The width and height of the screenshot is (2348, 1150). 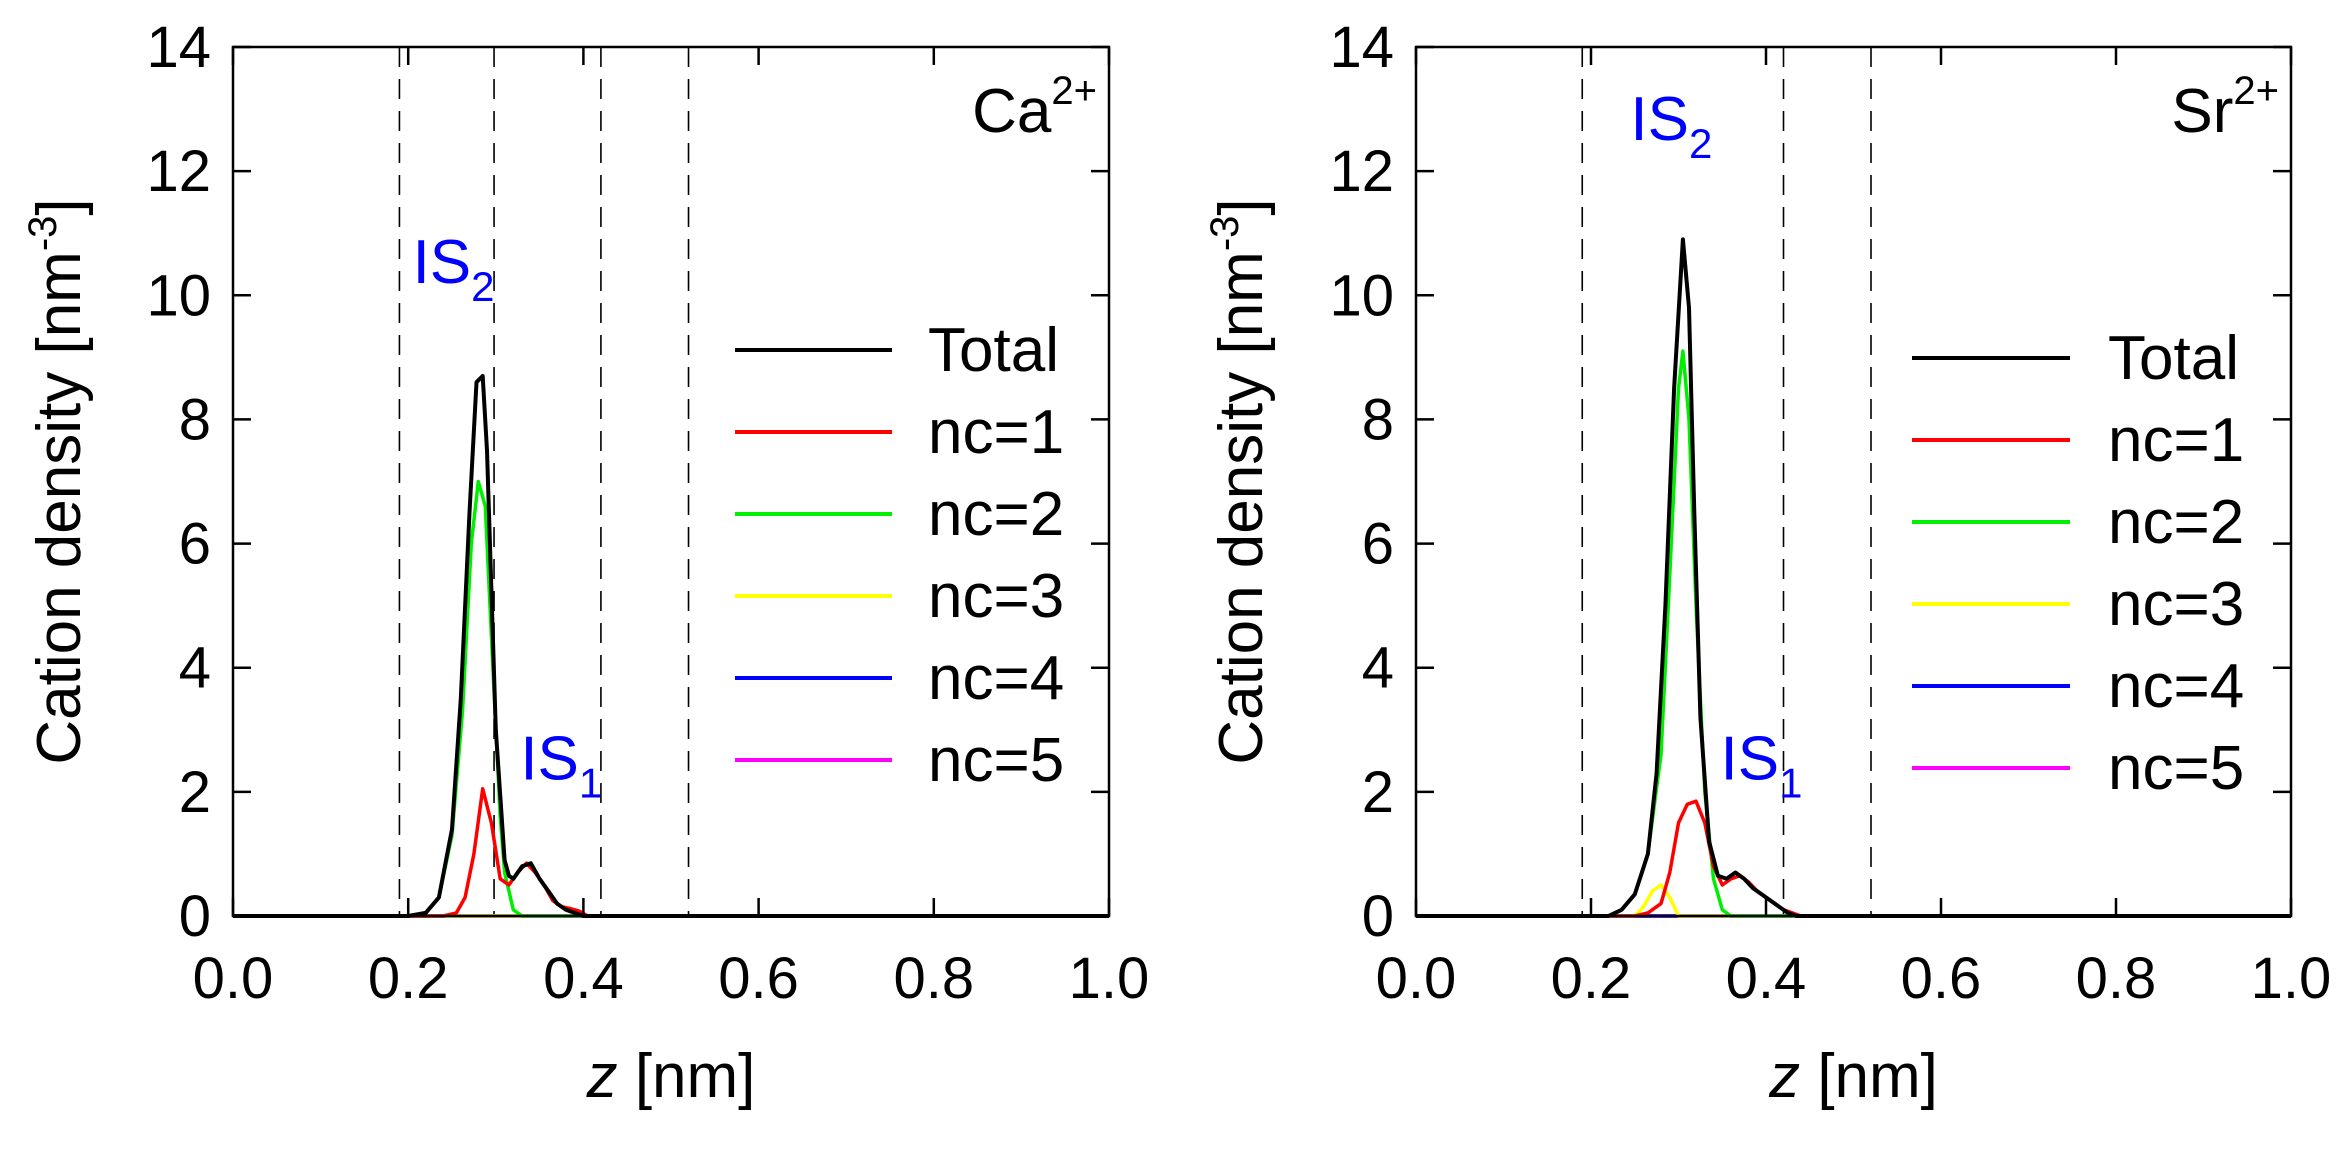 What do you see at coordinates (1853, 900) in the screenshot?
I see `series-line-nc3` at bounding box center [1853, 900].